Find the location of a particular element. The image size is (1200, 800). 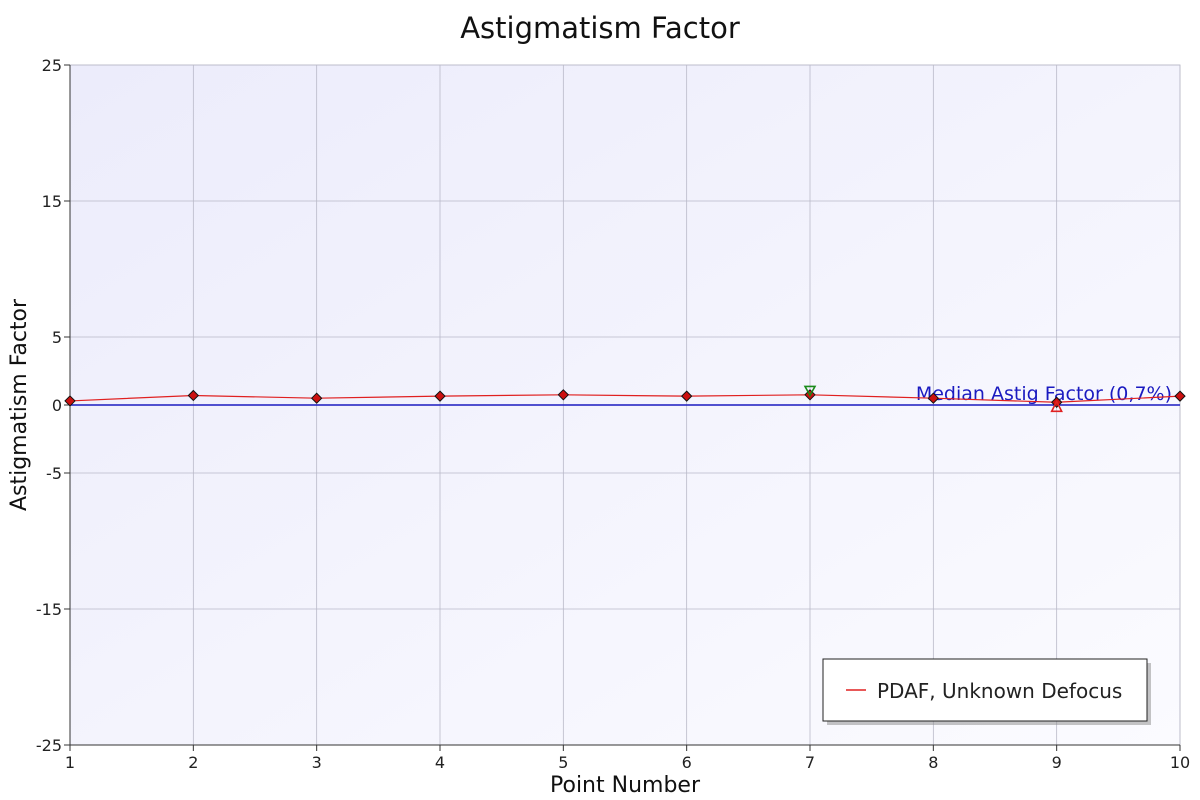

extreme-markers is located at coordinates (933, 399).